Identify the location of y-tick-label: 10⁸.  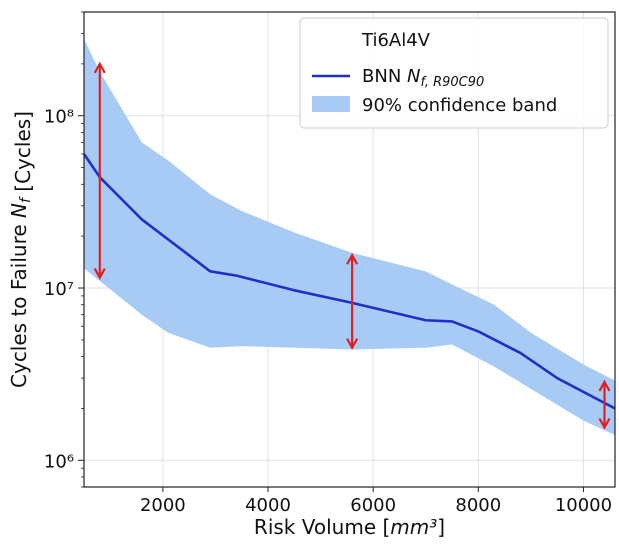
(59, 117).